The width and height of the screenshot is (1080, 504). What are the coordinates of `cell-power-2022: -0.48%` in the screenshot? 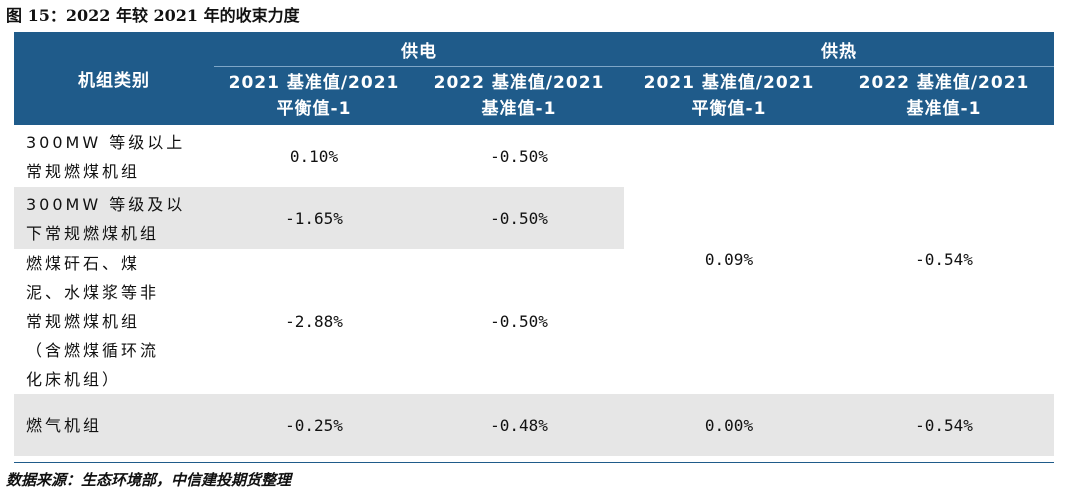 It's located at (519, 425).